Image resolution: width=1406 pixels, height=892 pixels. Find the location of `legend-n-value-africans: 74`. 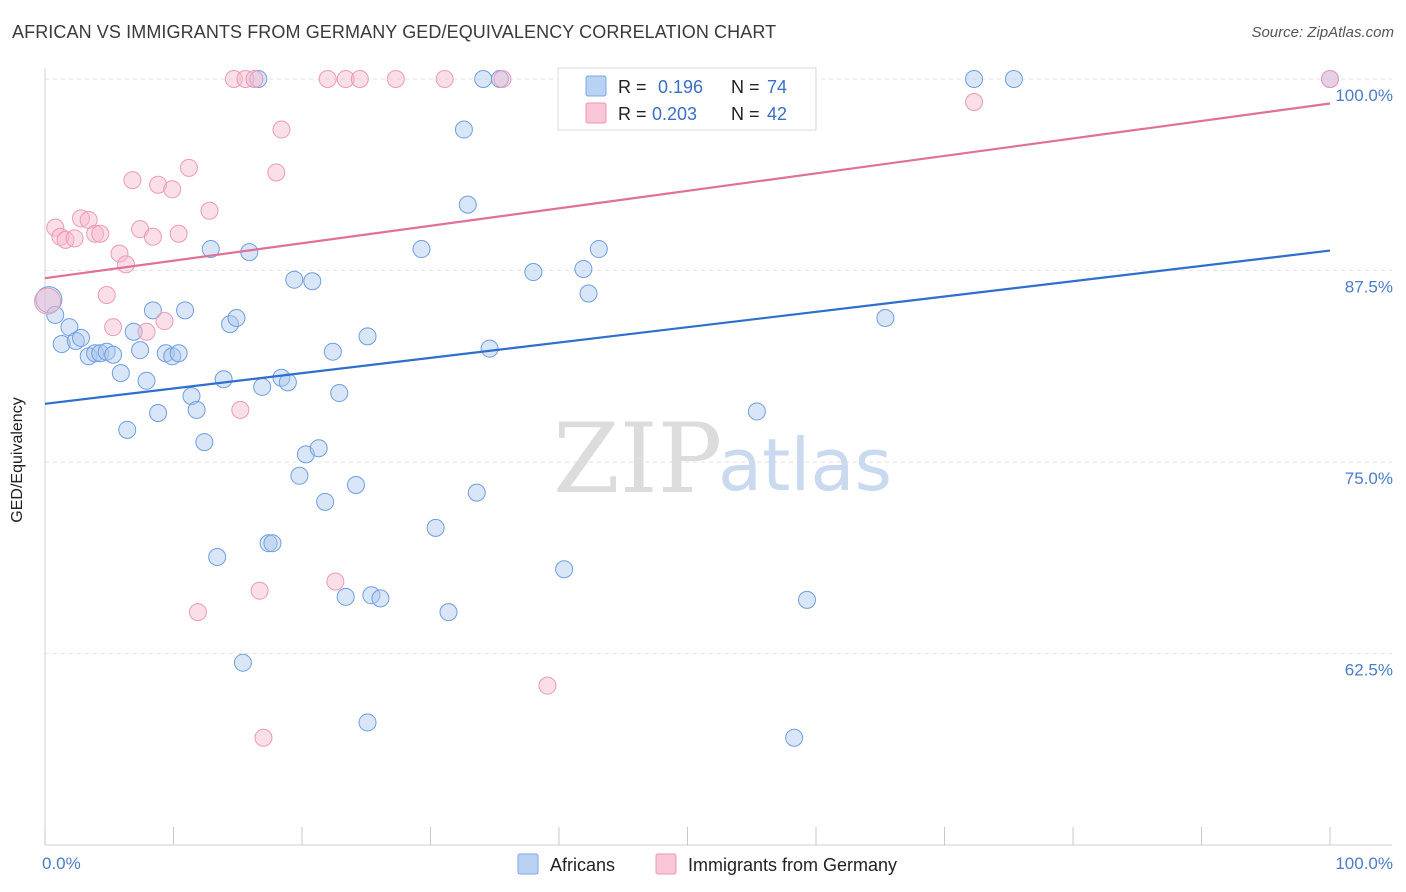

legend-n-value-africans: 74 is located at coordinates (777, 87).